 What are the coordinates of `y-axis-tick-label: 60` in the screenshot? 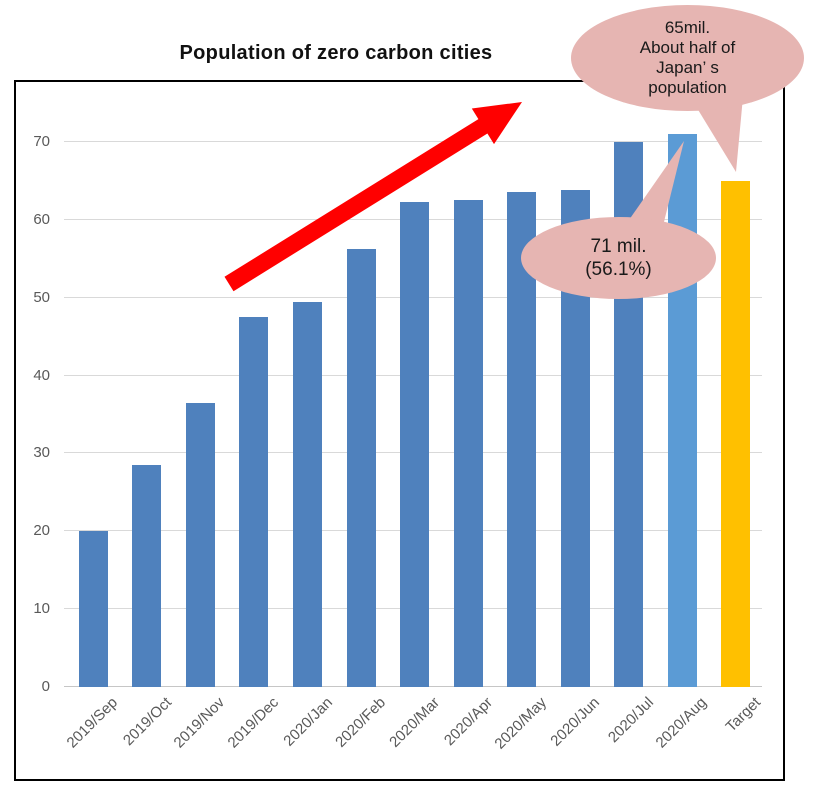 It's located at (41, 219).